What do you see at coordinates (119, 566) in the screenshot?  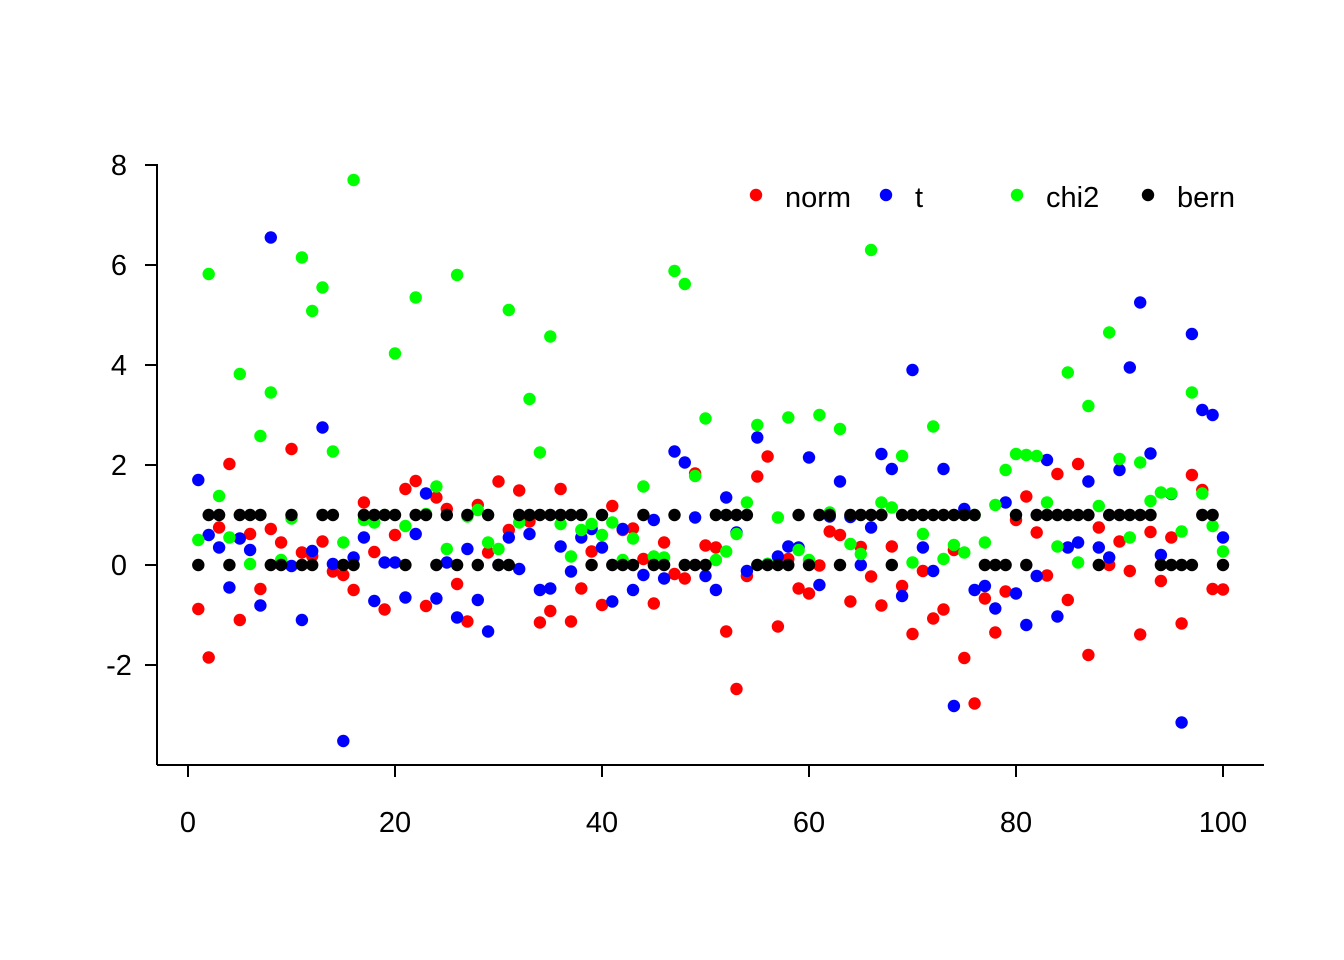 I see `y-tick-label: 0` at bounding box center [119, 566].